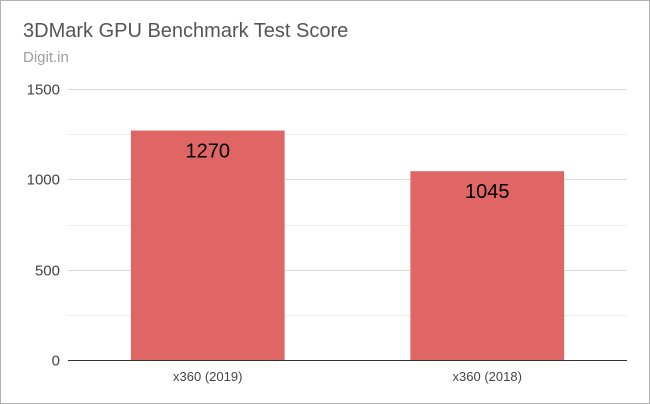 This screenshot has height=404, width=650. What do you see at coordinates (47, 271) in the screenshot?
I see `y-tick-label: 500` at bounding box center [47, 271].